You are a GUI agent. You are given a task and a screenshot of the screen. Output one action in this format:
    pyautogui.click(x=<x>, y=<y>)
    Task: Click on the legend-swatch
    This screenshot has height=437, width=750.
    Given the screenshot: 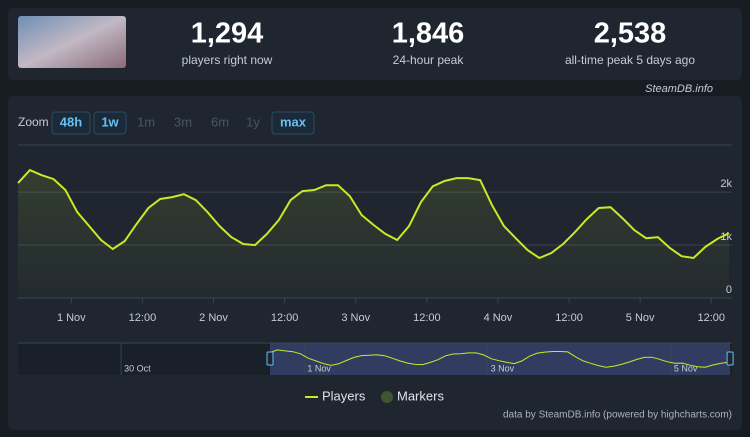 What is the action you would take?
    pyautogui.click(x=387, y=397)
    